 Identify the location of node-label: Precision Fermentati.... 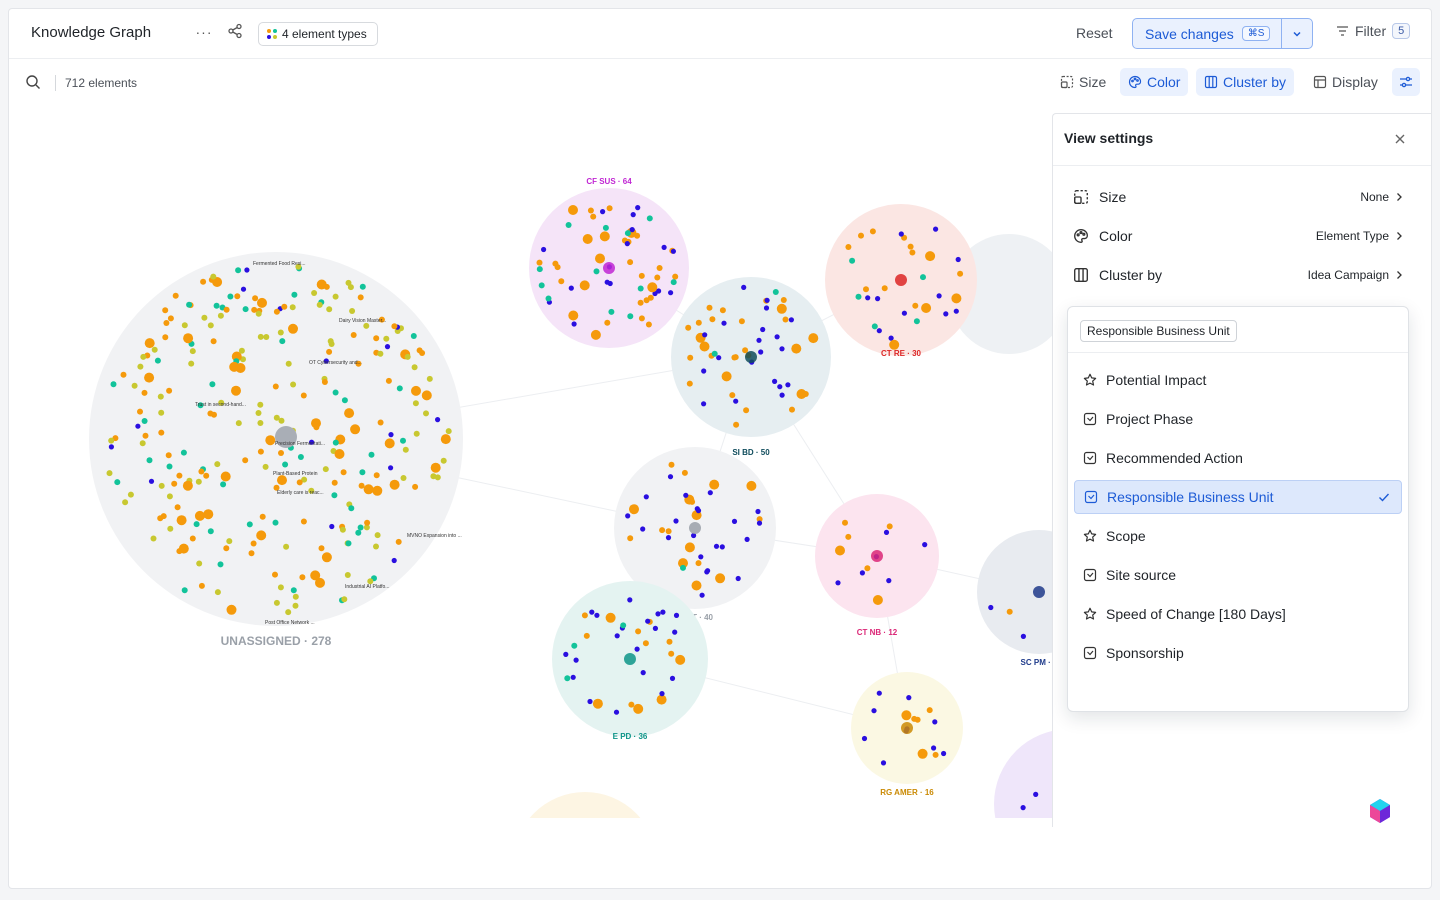
(300, 444).